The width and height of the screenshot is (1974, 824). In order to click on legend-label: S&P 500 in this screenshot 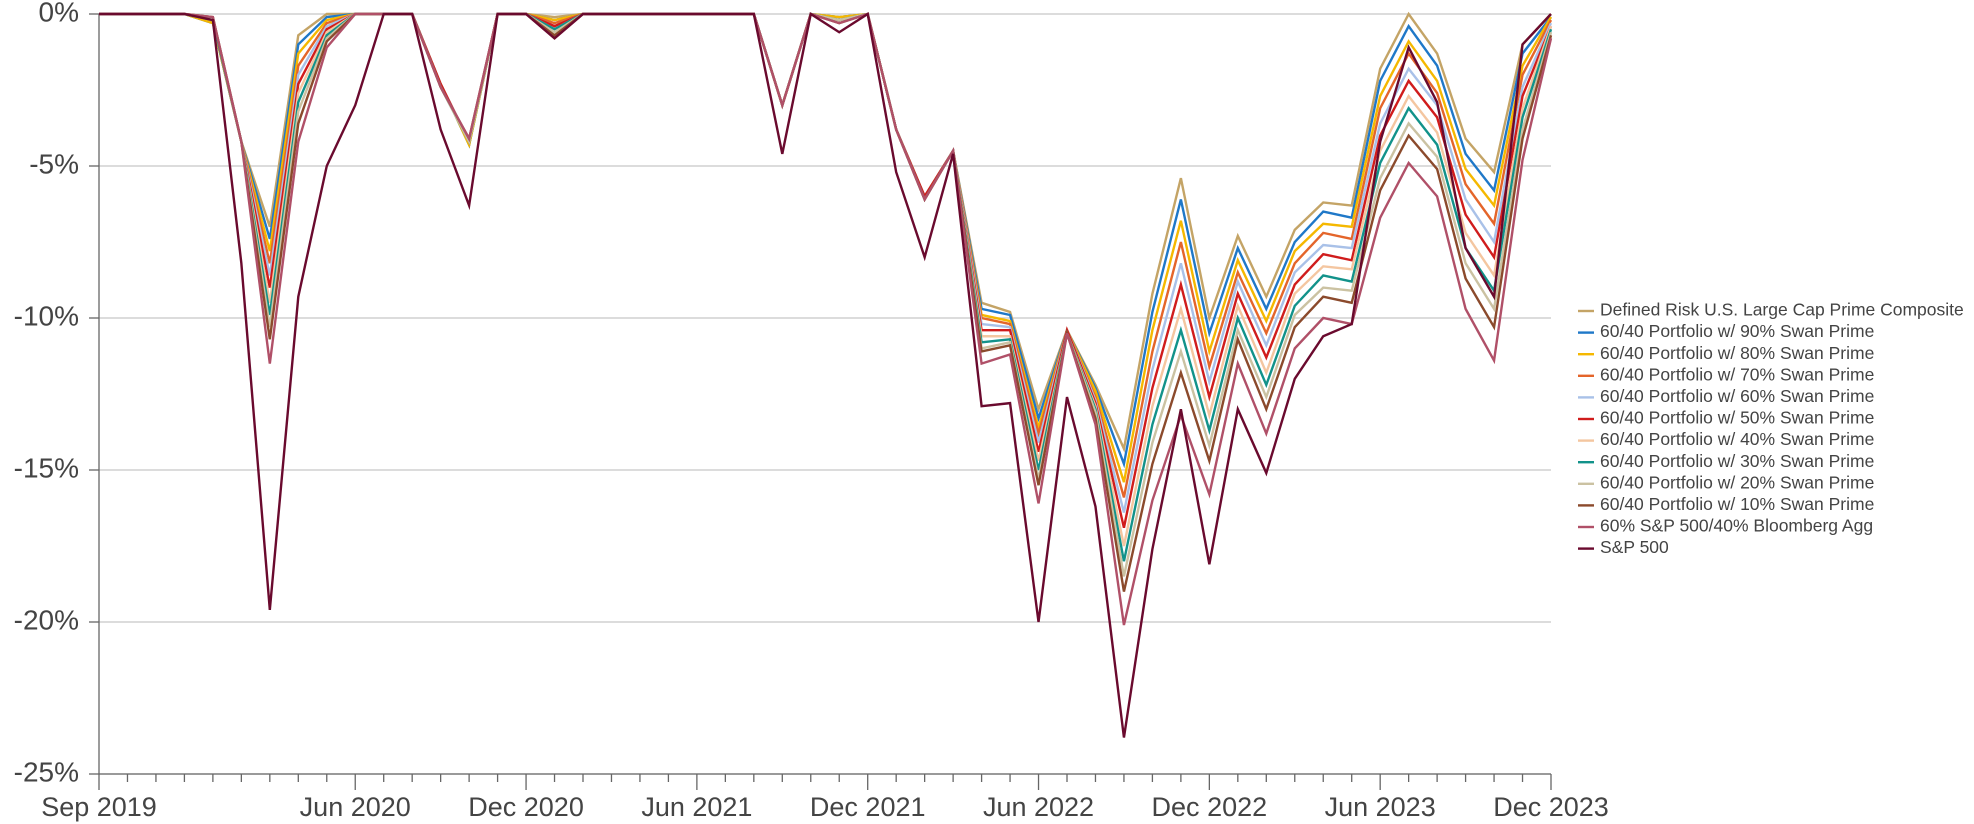, I will do `click(1634, 547)`.